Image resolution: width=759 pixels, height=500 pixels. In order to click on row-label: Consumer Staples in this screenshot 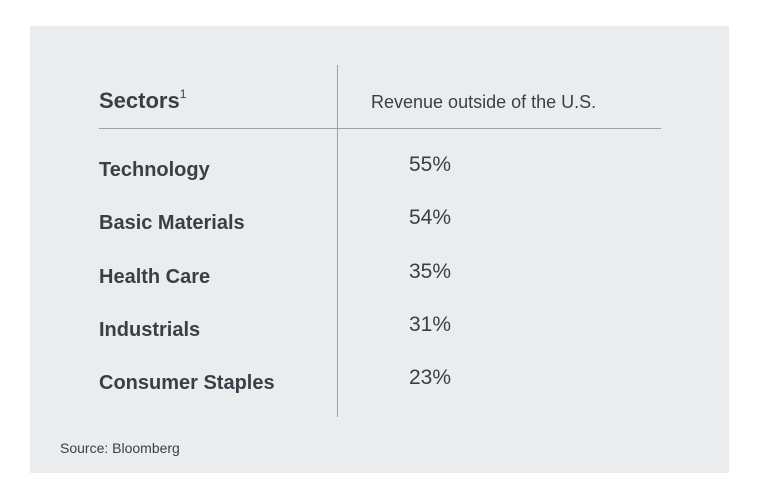, I will do `click(187, 383)`.